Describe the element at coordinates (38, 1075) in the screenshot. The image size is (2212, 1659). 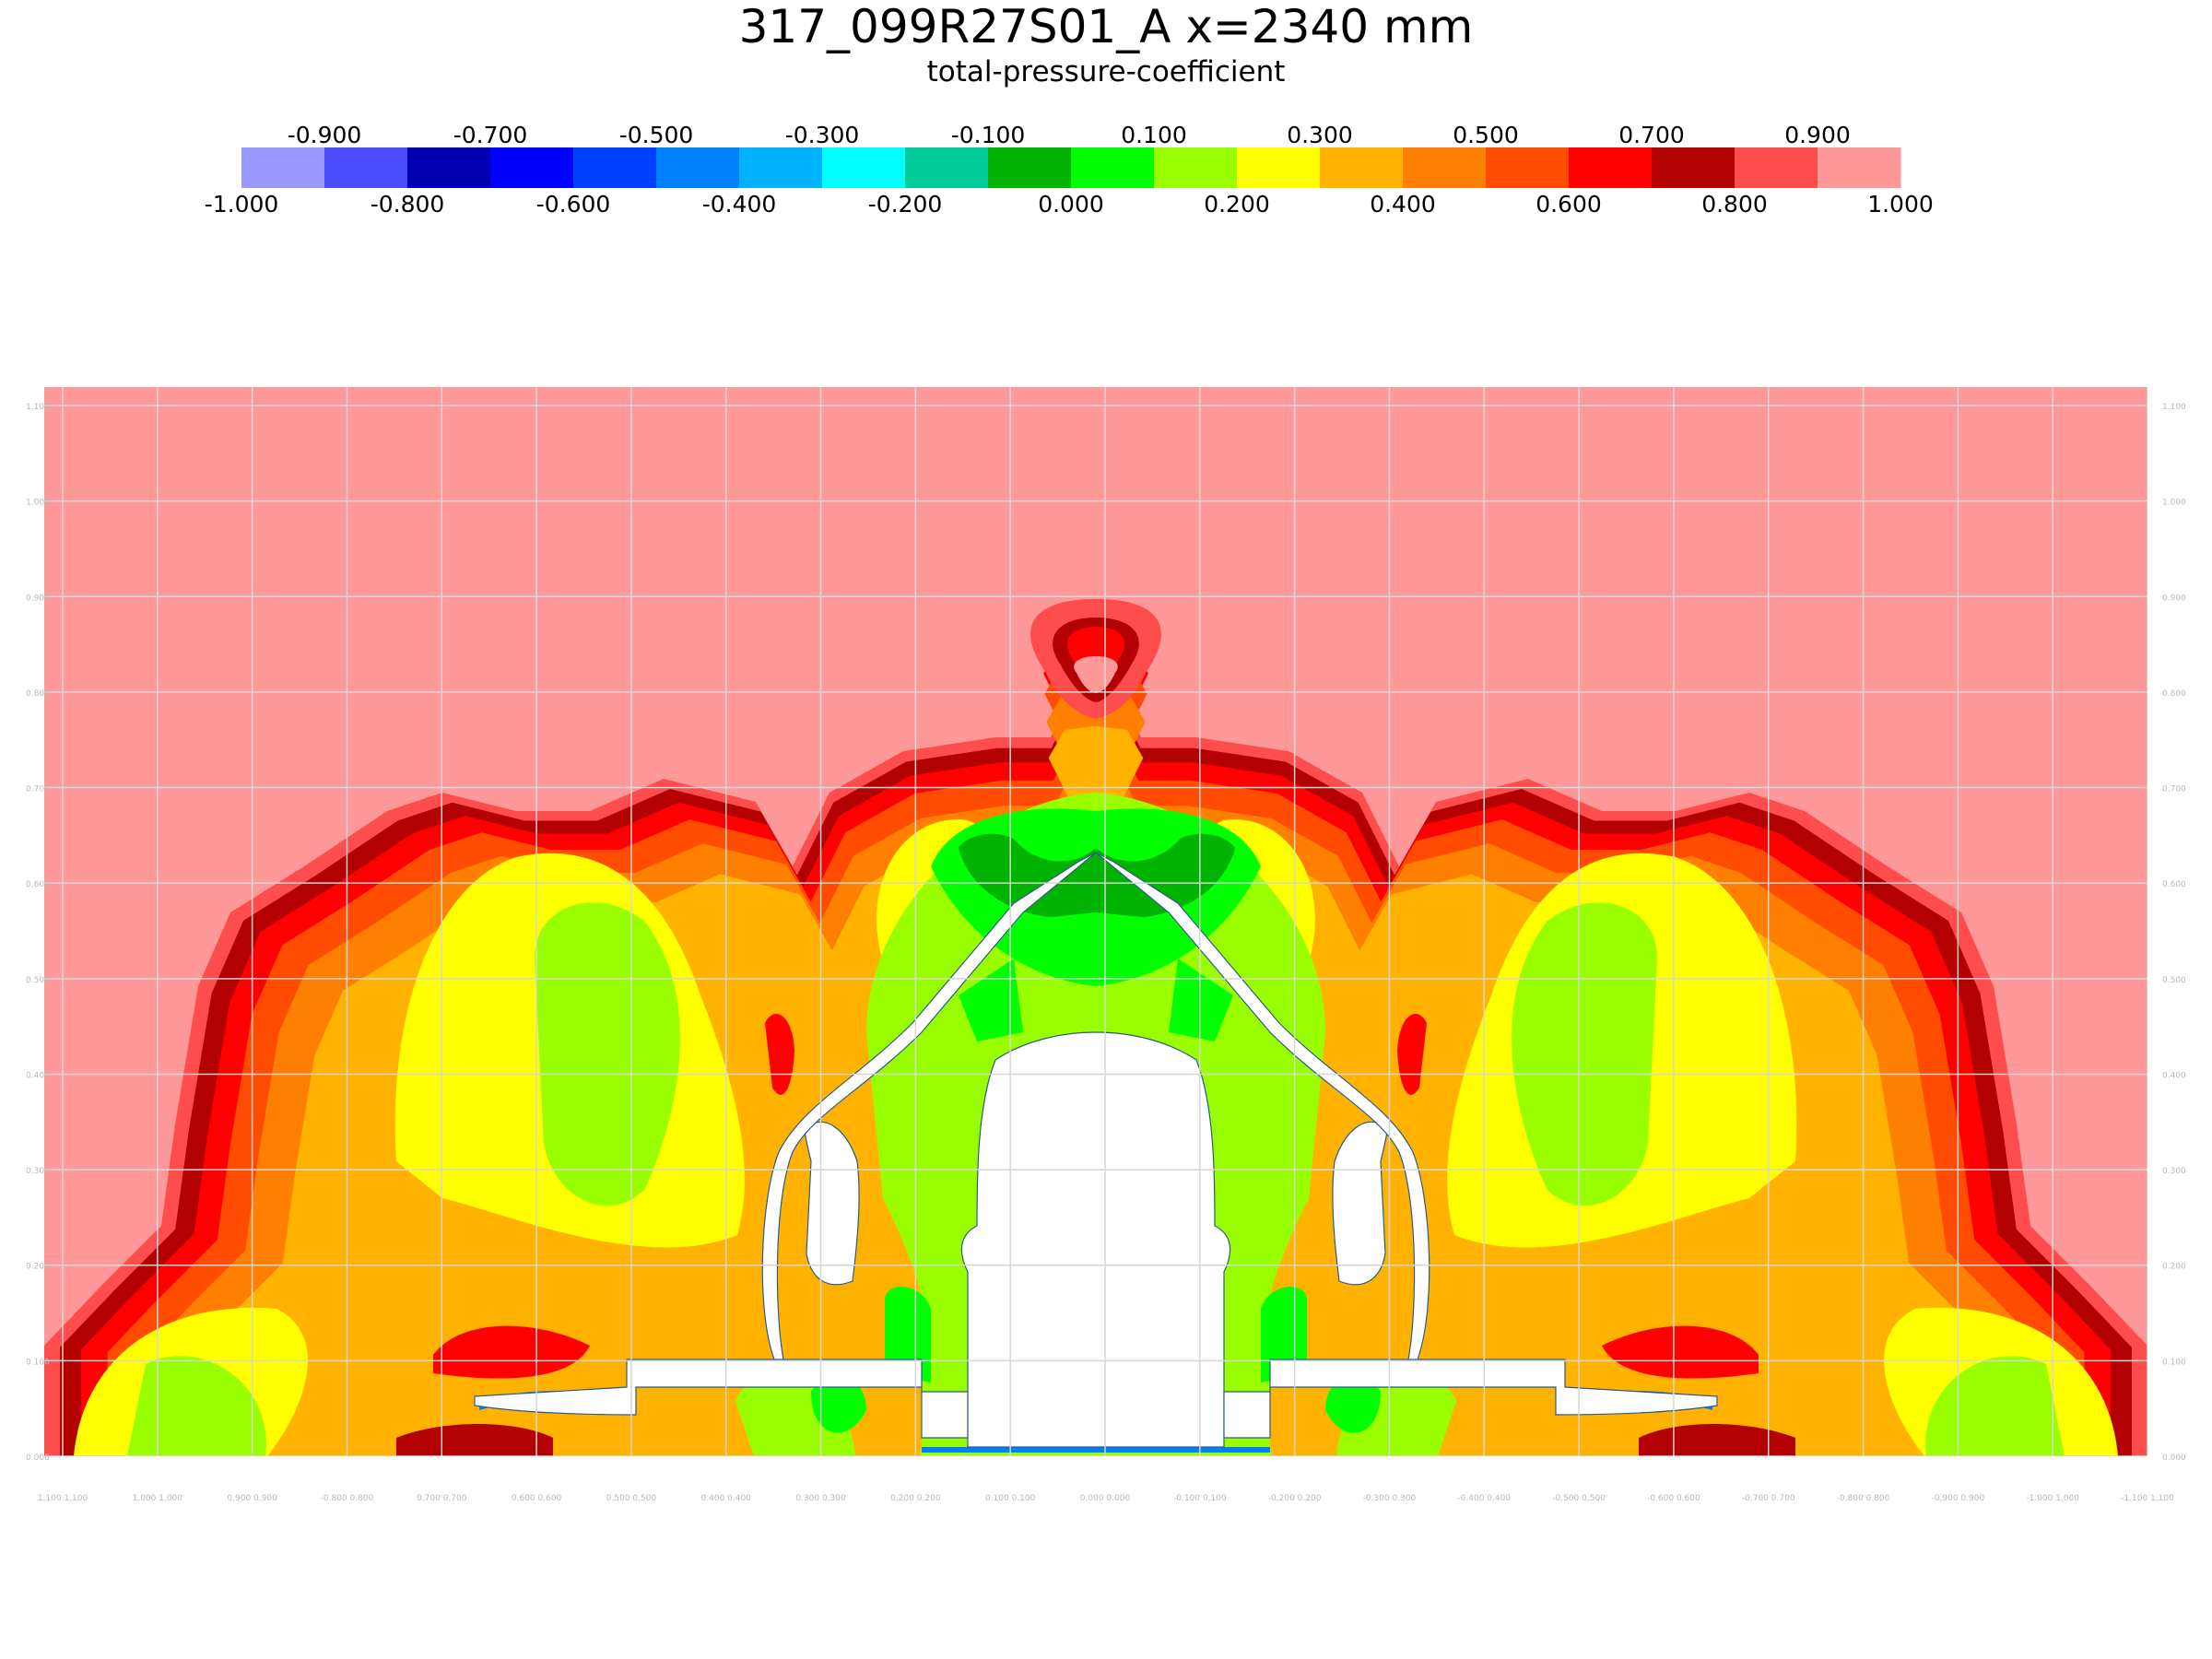
I see `y-tick-label-left: 0.400` at that location.